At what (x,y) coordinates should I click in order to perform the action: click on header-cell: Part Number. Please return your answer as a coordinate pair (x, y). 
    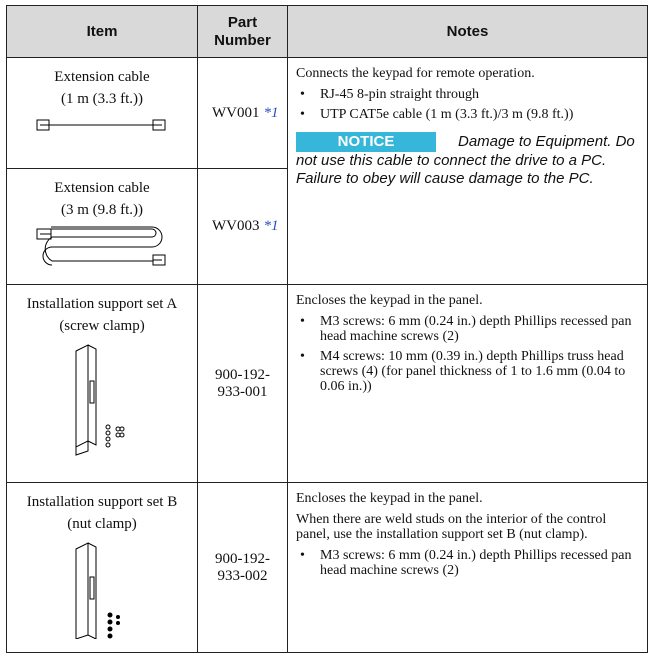
    Looking at the image, I should click on (242, 31).